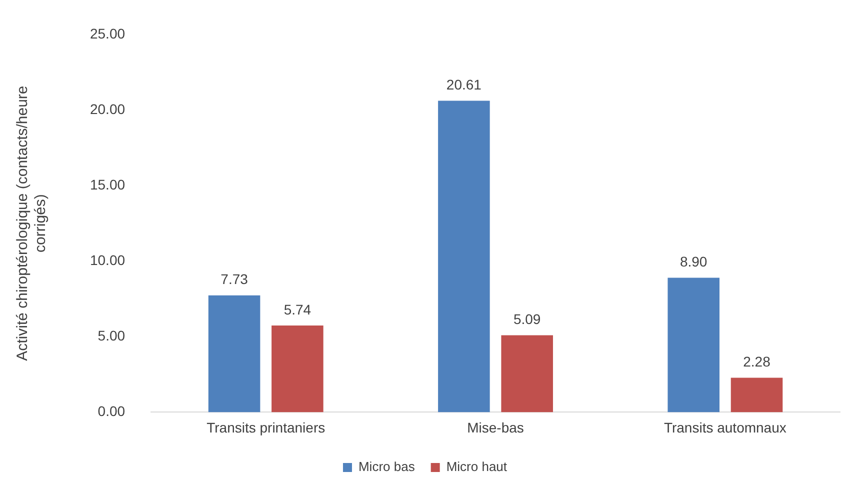 Image resolution: width=850 pixels, height=488 pixels. What do you see at coordinates (527, 319) in the screenshot?
I see `data-label: 5.09` at bounding box center [527, 319].